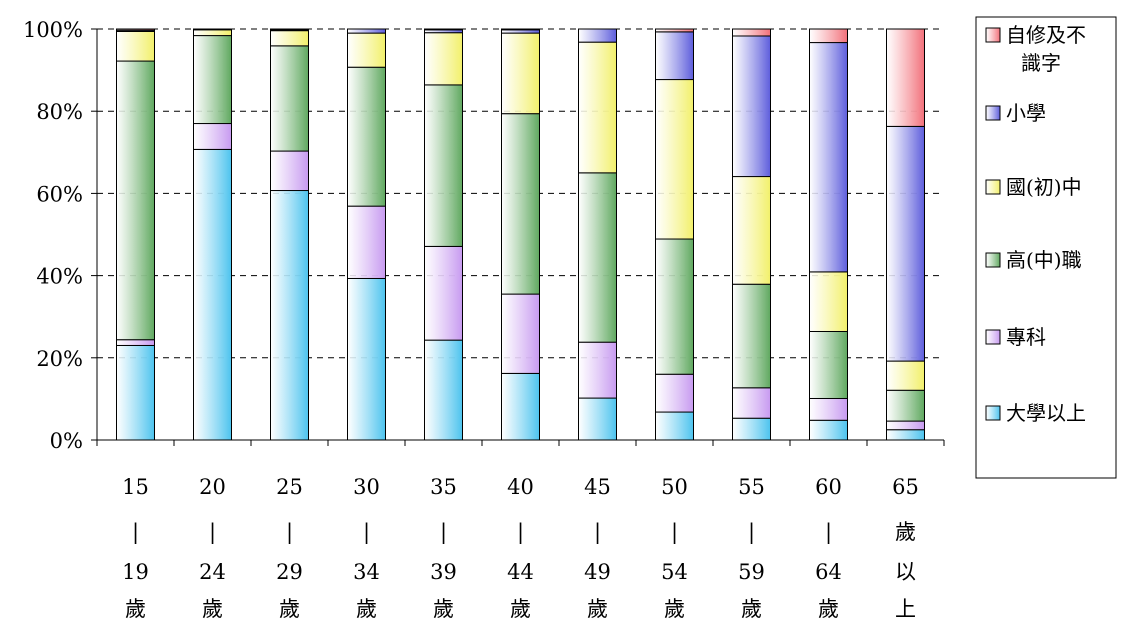 The image size is (1123, 623). I want to click on category-label-line: 20, so click(212, 487).